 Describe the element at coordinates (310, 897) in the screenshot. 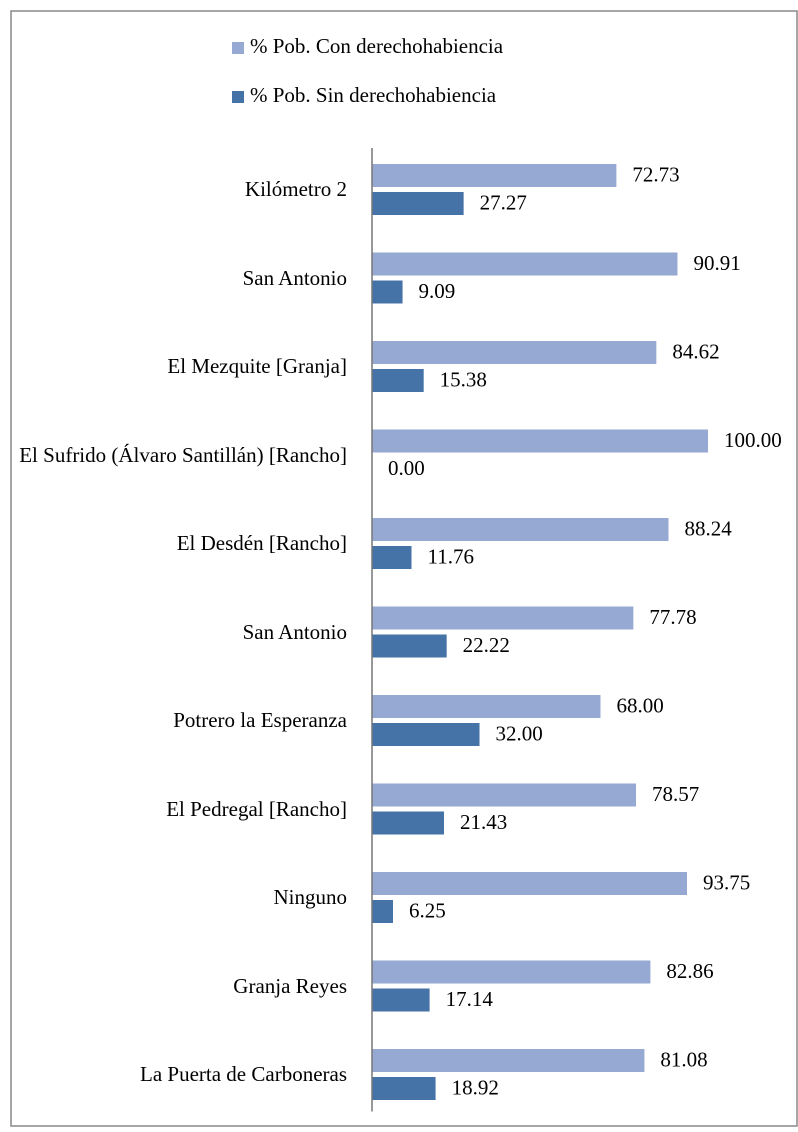

I see `category-label: Ninguno` at that location.